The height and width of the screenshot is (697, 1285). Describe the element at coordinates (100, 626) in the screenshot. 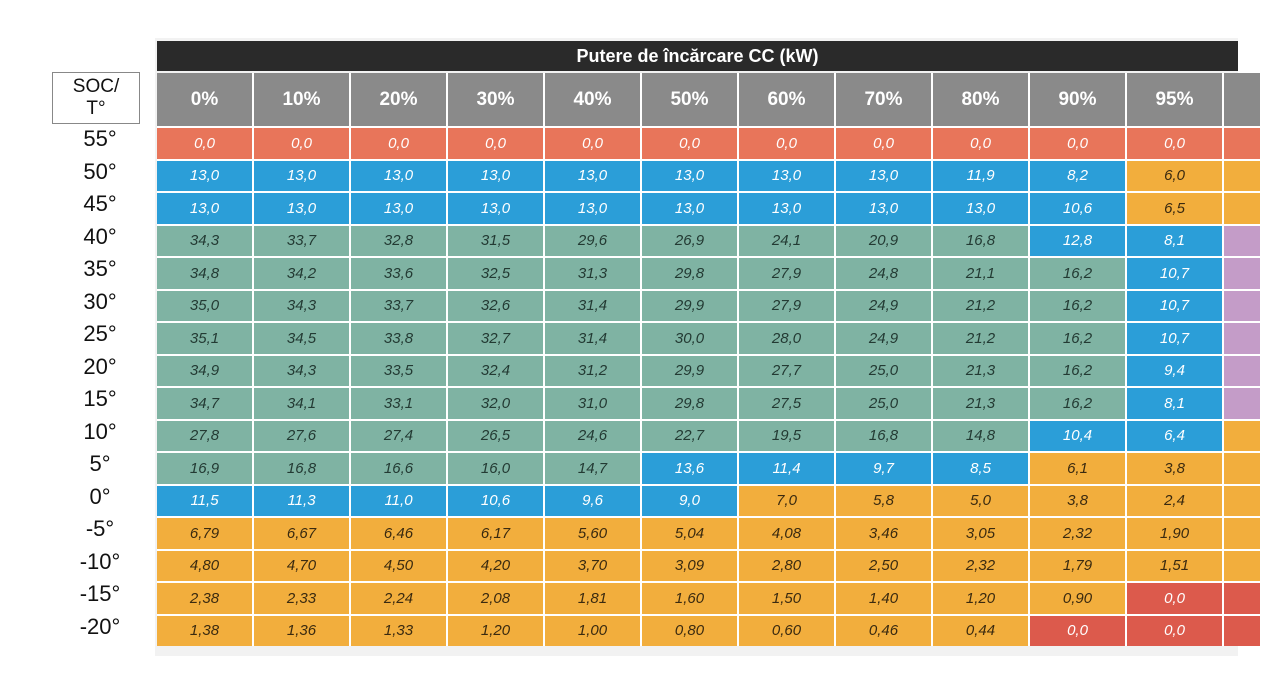

I see `temperature-label: -20°` at that location.